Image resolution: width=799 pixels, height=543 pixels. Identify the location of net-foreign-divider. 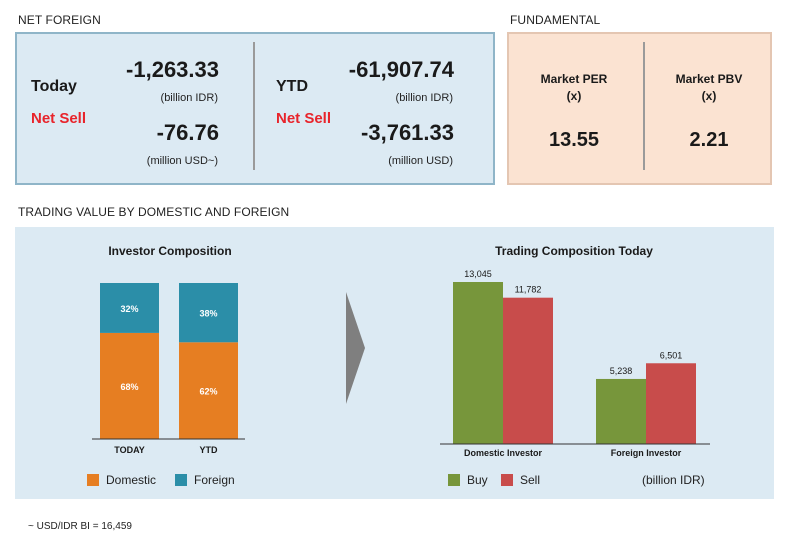
(254, 106).